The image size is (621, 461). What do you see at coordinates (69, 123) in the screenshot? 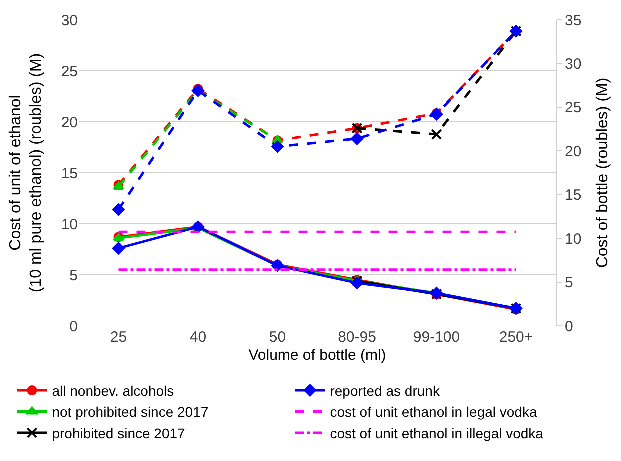
I see `y-tick-label: 20` at bounding box center [69, 123].